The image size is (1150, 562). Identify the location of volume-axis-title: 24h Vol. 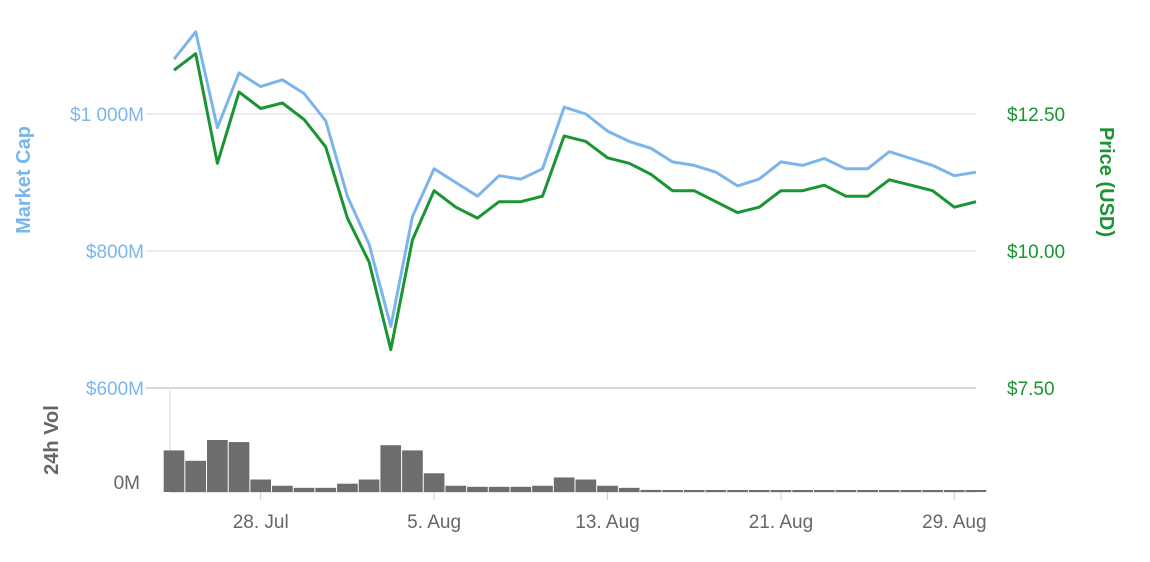
(52, 440).